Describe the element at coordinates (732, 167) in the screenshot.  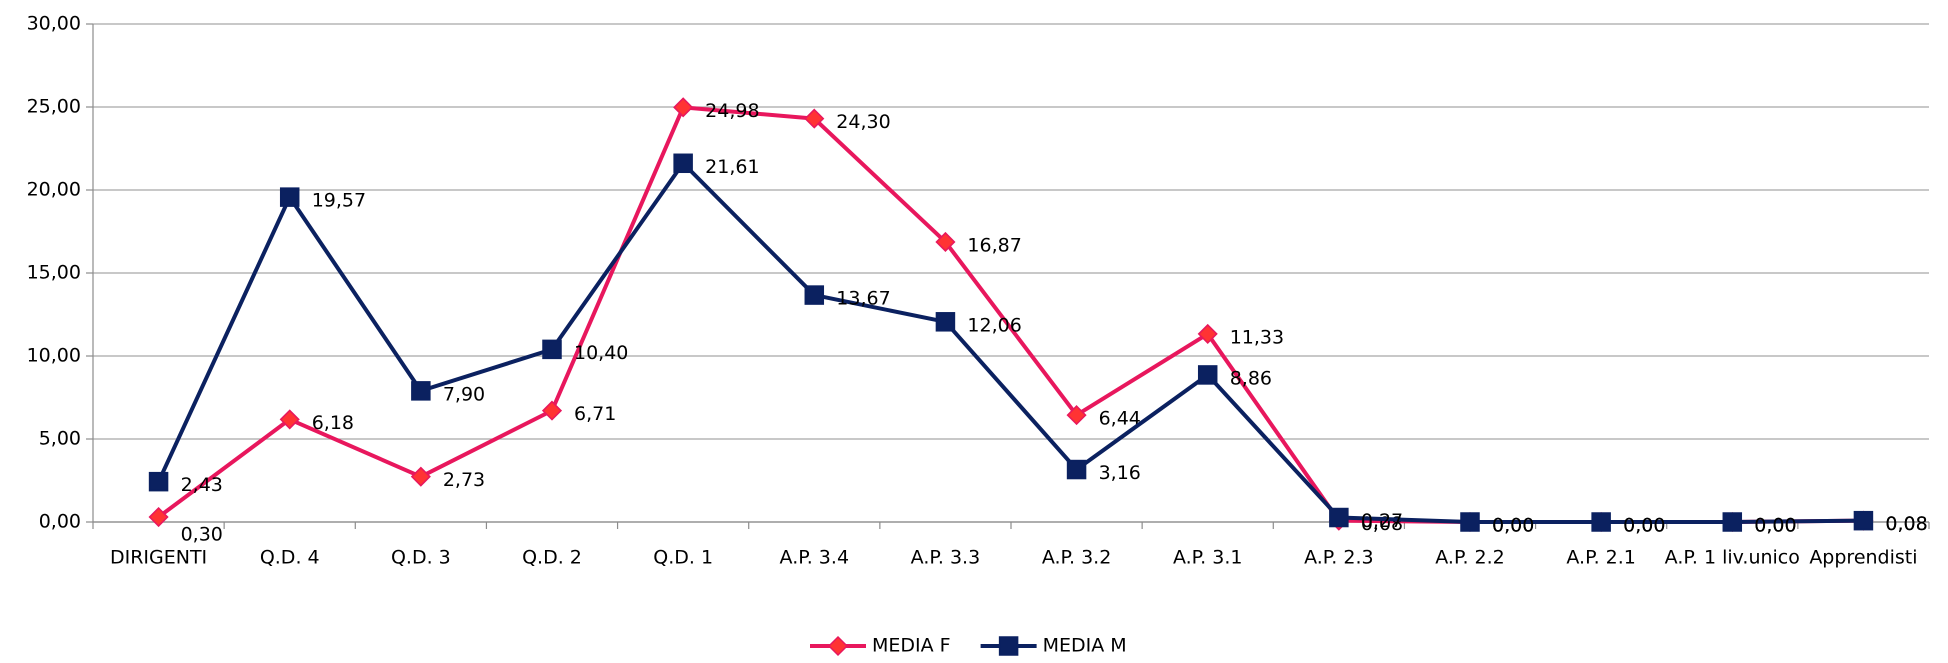
I see `data-label: 21,61` at that location.